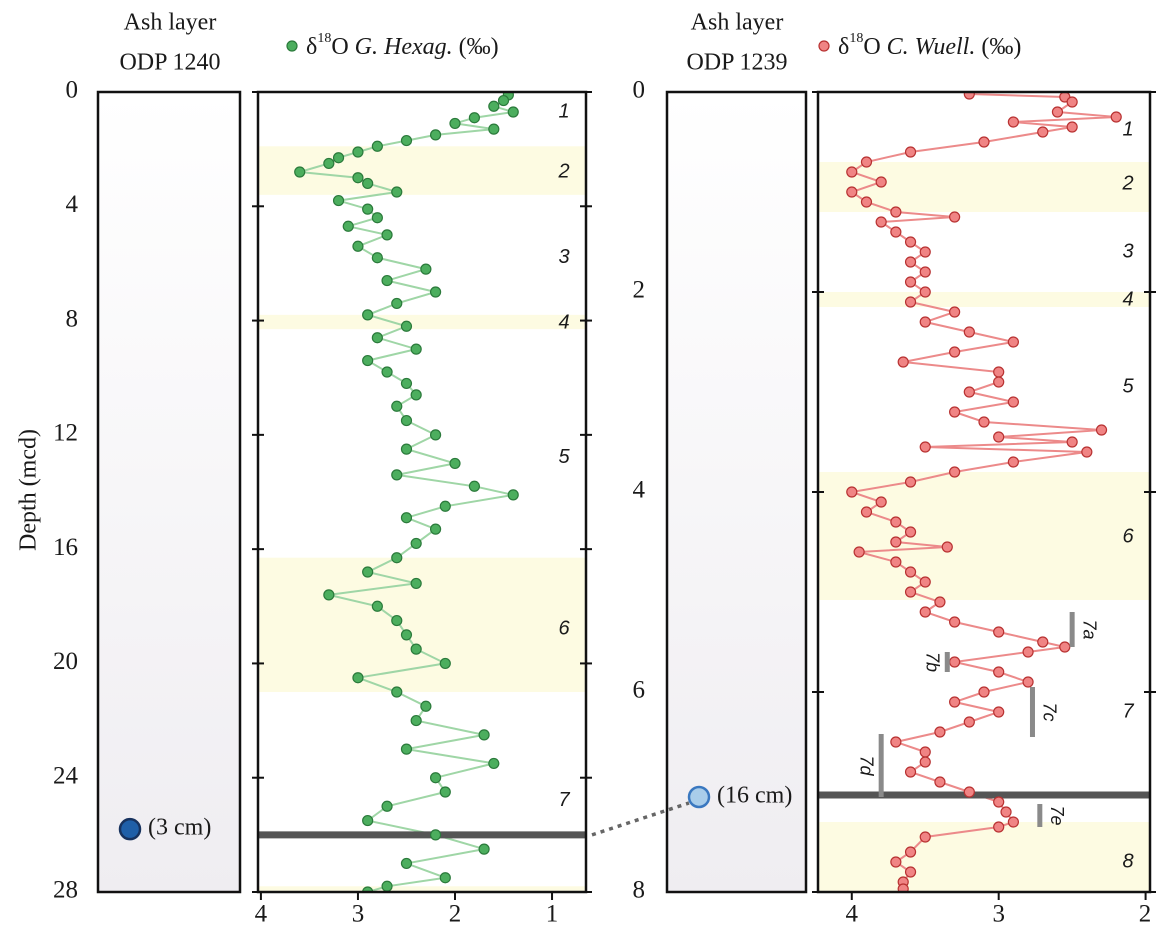  Describe the element at coordinates (1089, 629) in the screenshot. I see `substage-label: 7a` at that location.